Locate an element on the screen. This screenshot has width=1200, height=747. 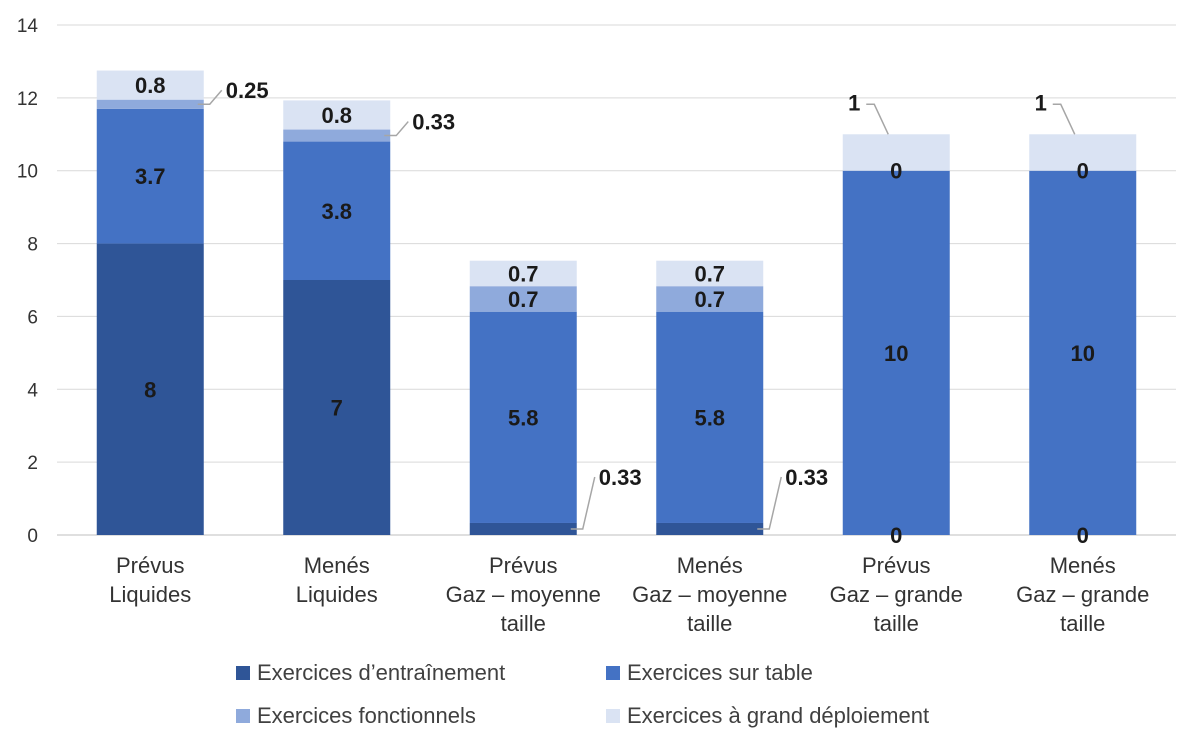
legend-label: Exercices sur table is located at coordinates (720, 672).